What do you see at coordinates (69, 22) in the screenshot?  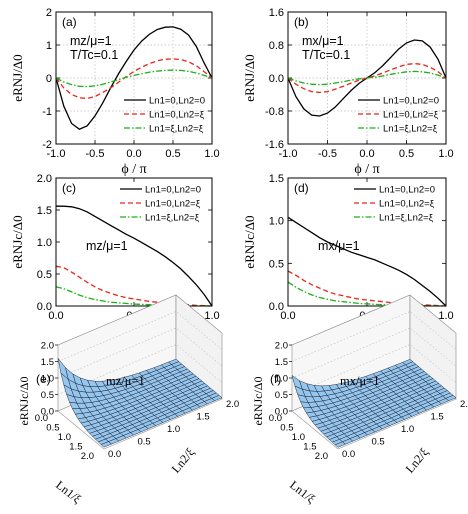 I see `panel-label: (a)` at bounding box center [69, 22].